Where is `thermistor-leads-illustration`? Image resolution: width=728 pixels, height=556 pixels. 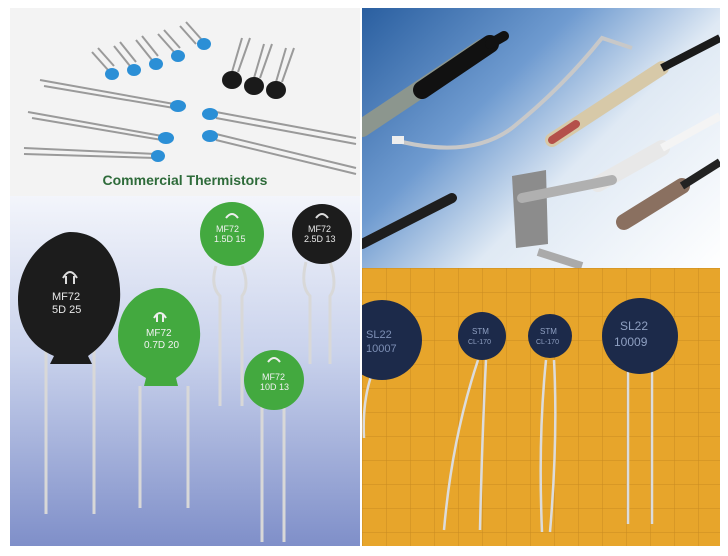
thermistor-leads-illustration is located at coordinates (190, 98).